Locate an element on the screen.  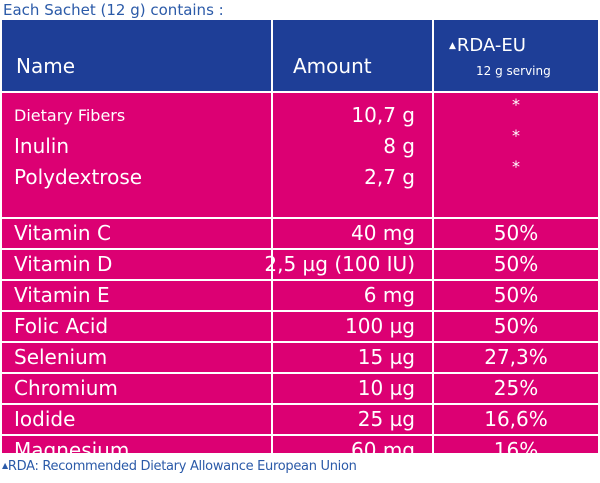
row-name: Inulin is located at coordinates (42, 146).